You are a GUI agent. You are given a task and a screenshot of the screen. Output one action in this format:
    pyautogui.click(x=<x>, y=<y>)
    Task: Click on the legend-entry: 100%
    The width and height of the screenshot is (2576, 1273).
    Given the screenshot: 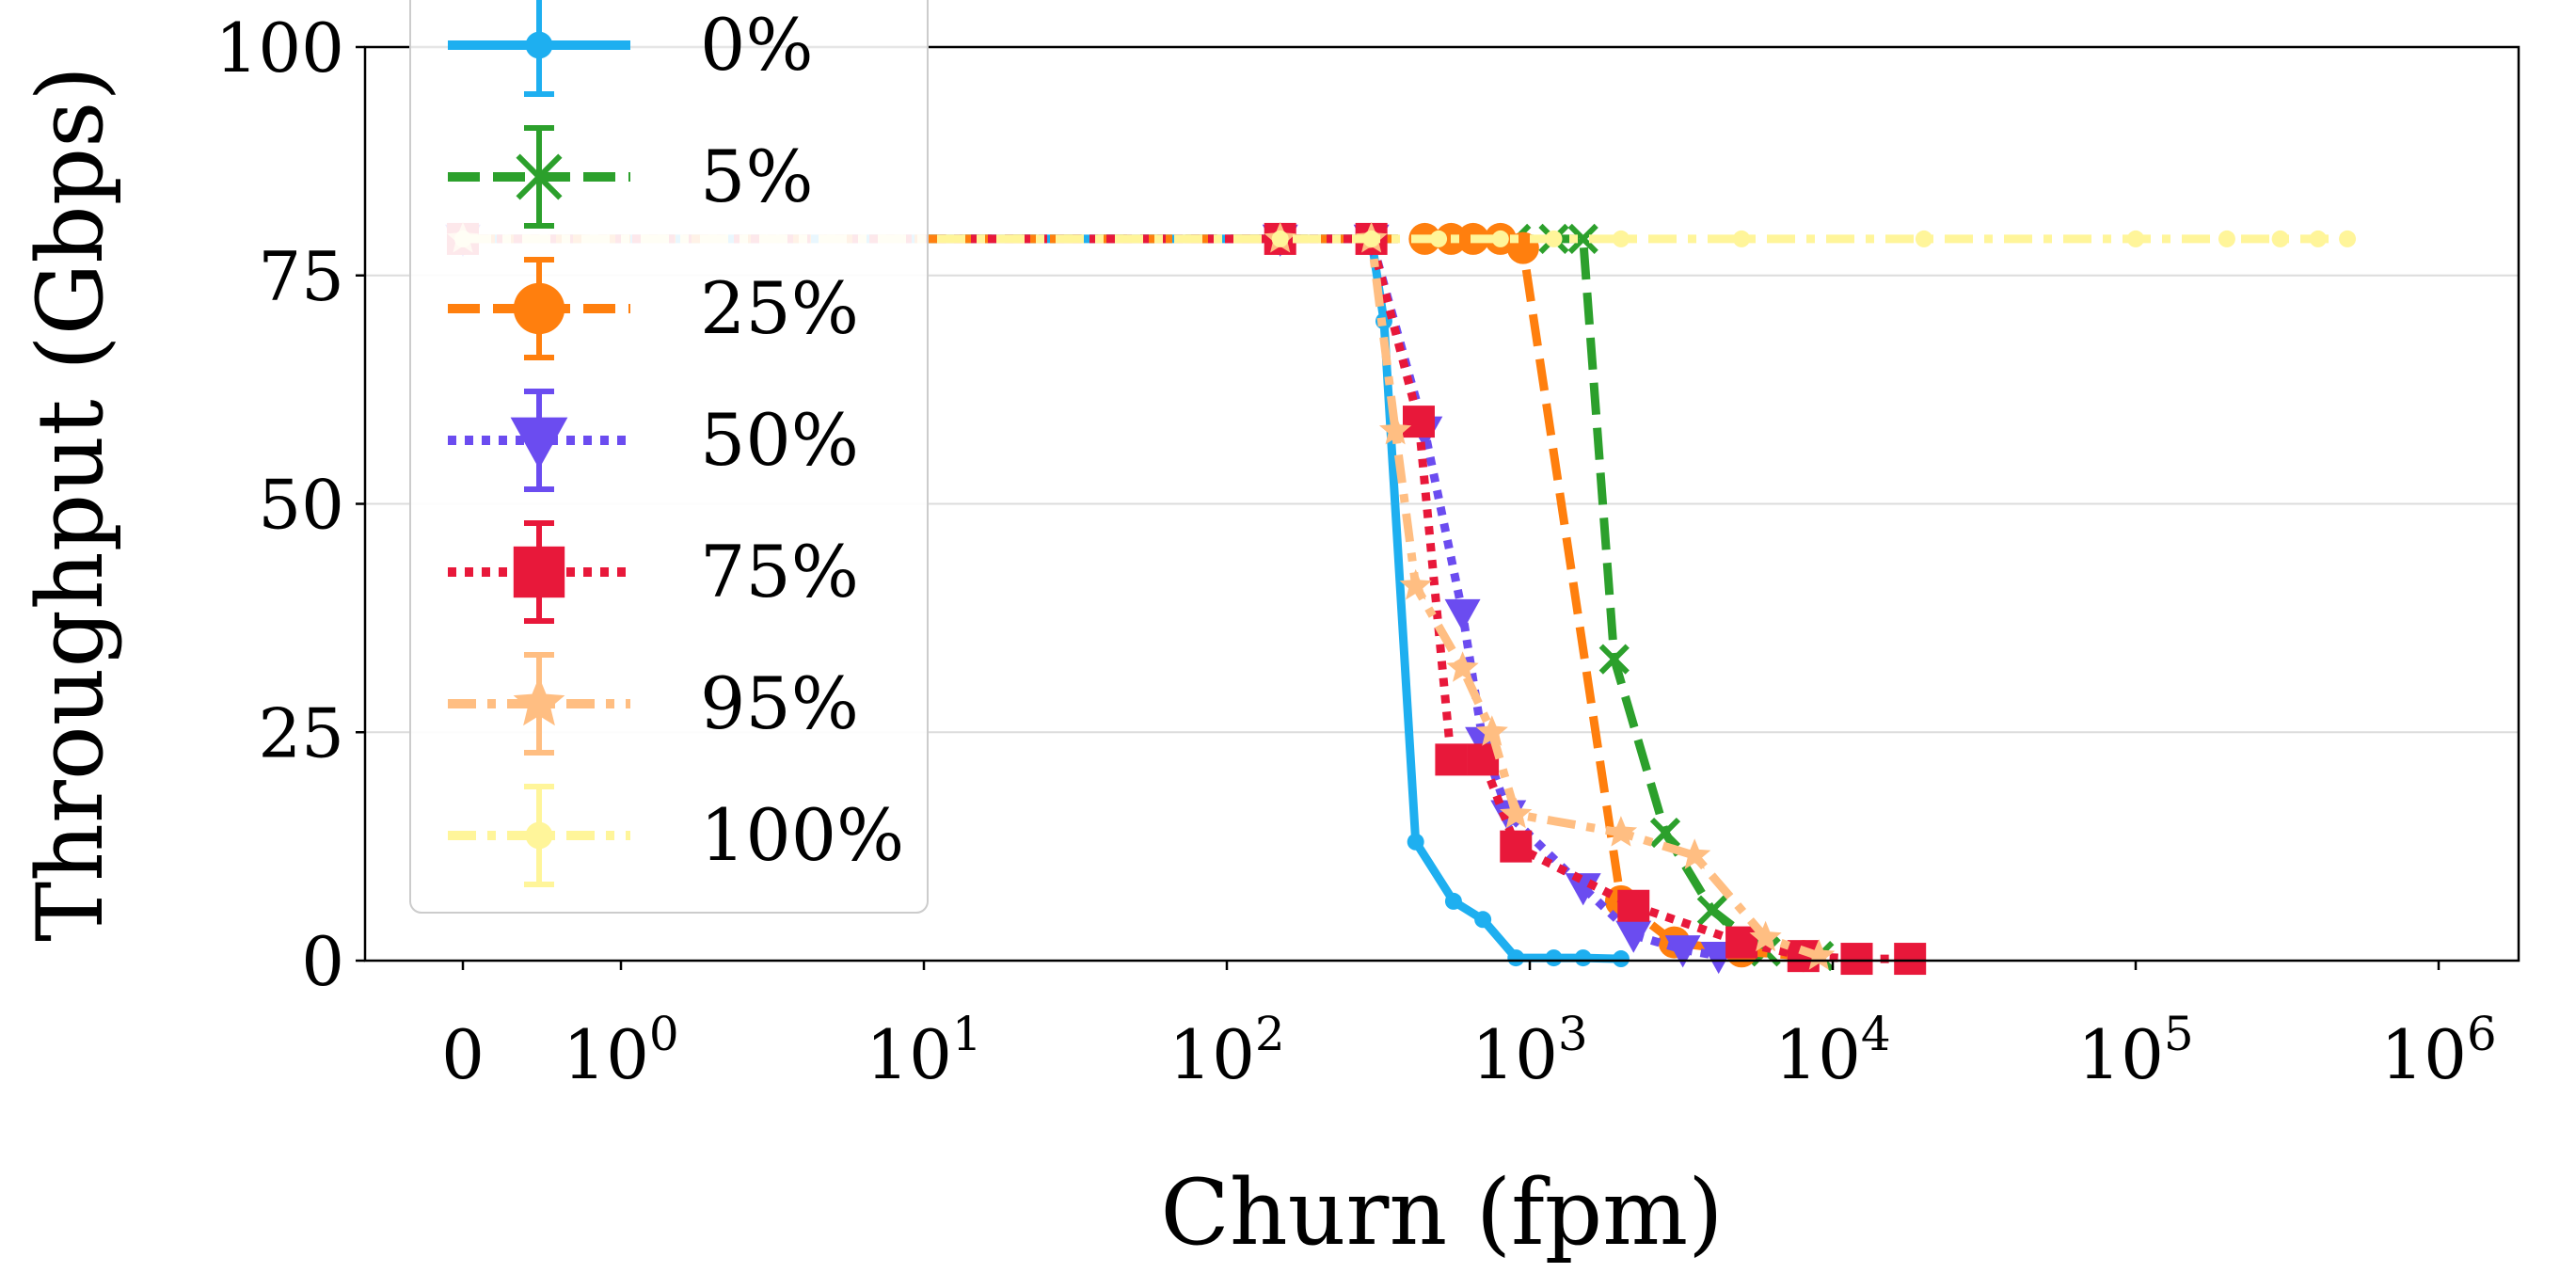 What is the action you would take?
    pyautogui.click(x=676, y=836)
    